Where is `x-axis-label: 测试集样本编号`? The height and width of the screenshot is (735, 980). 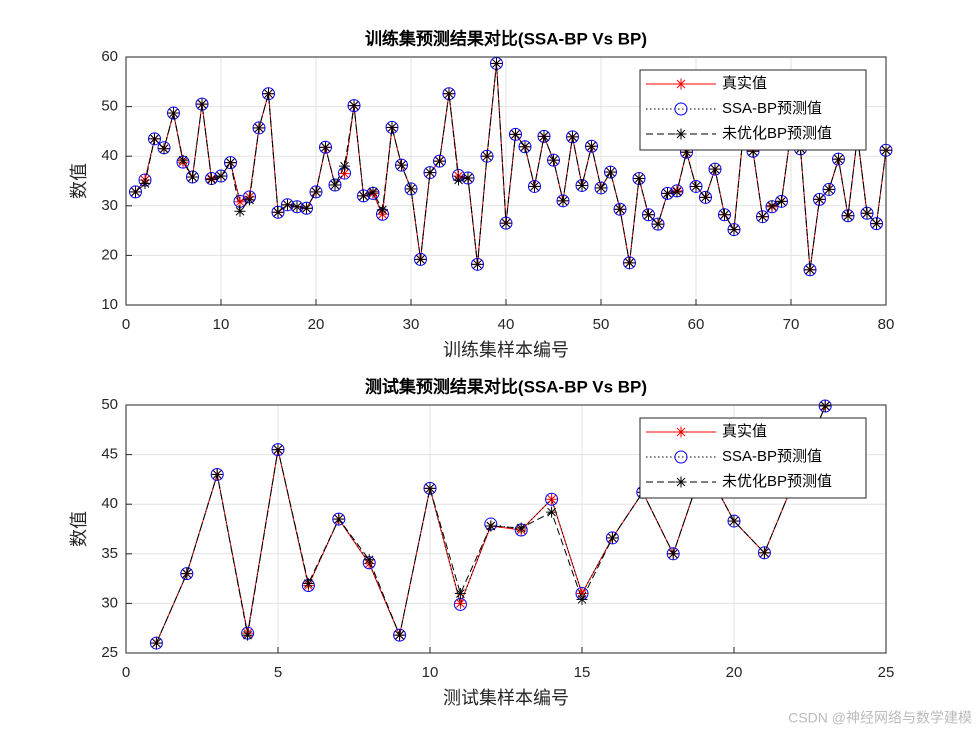
x-axis-label: 测试集样本编号 is located at coordinates (506, 698).